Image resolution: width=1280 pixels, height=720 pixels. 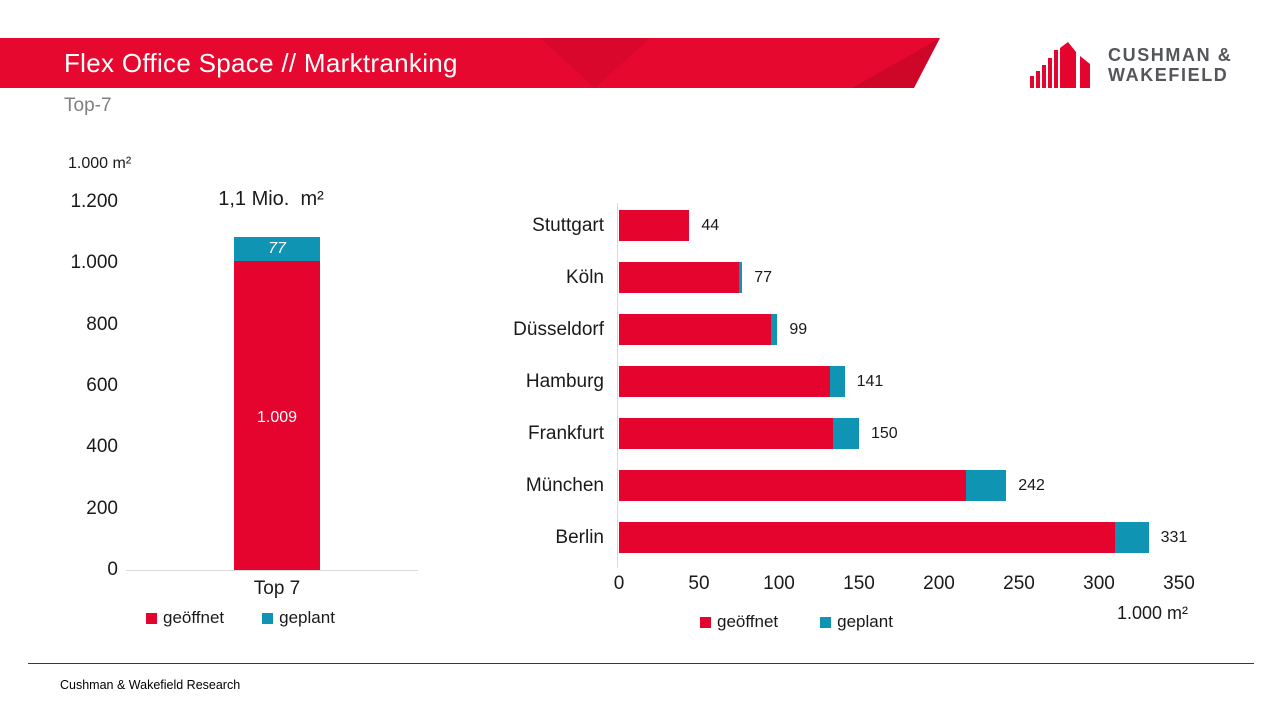 I want to click on y-tick-label: 200, so click(x=102, y=508).